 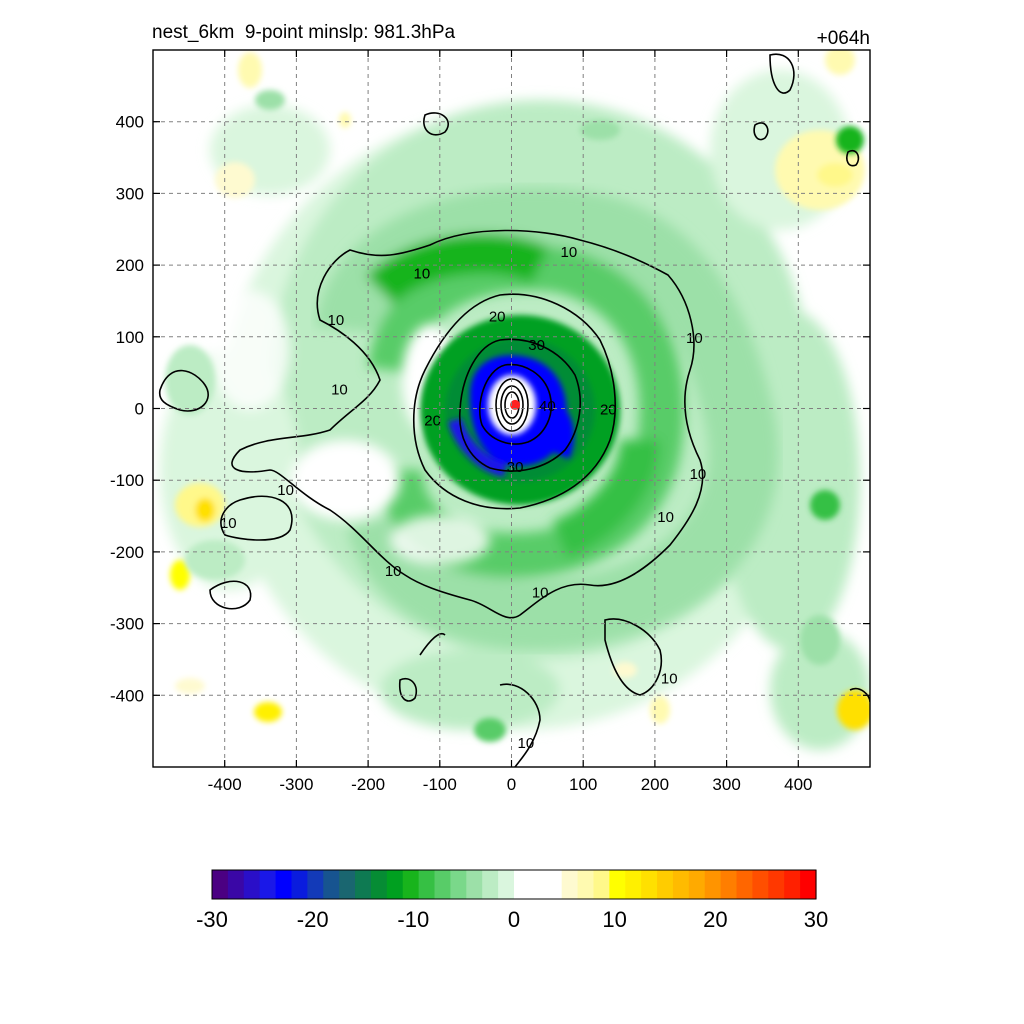 I want to click on y-tick-label: -400, so click(x=127, y=695).